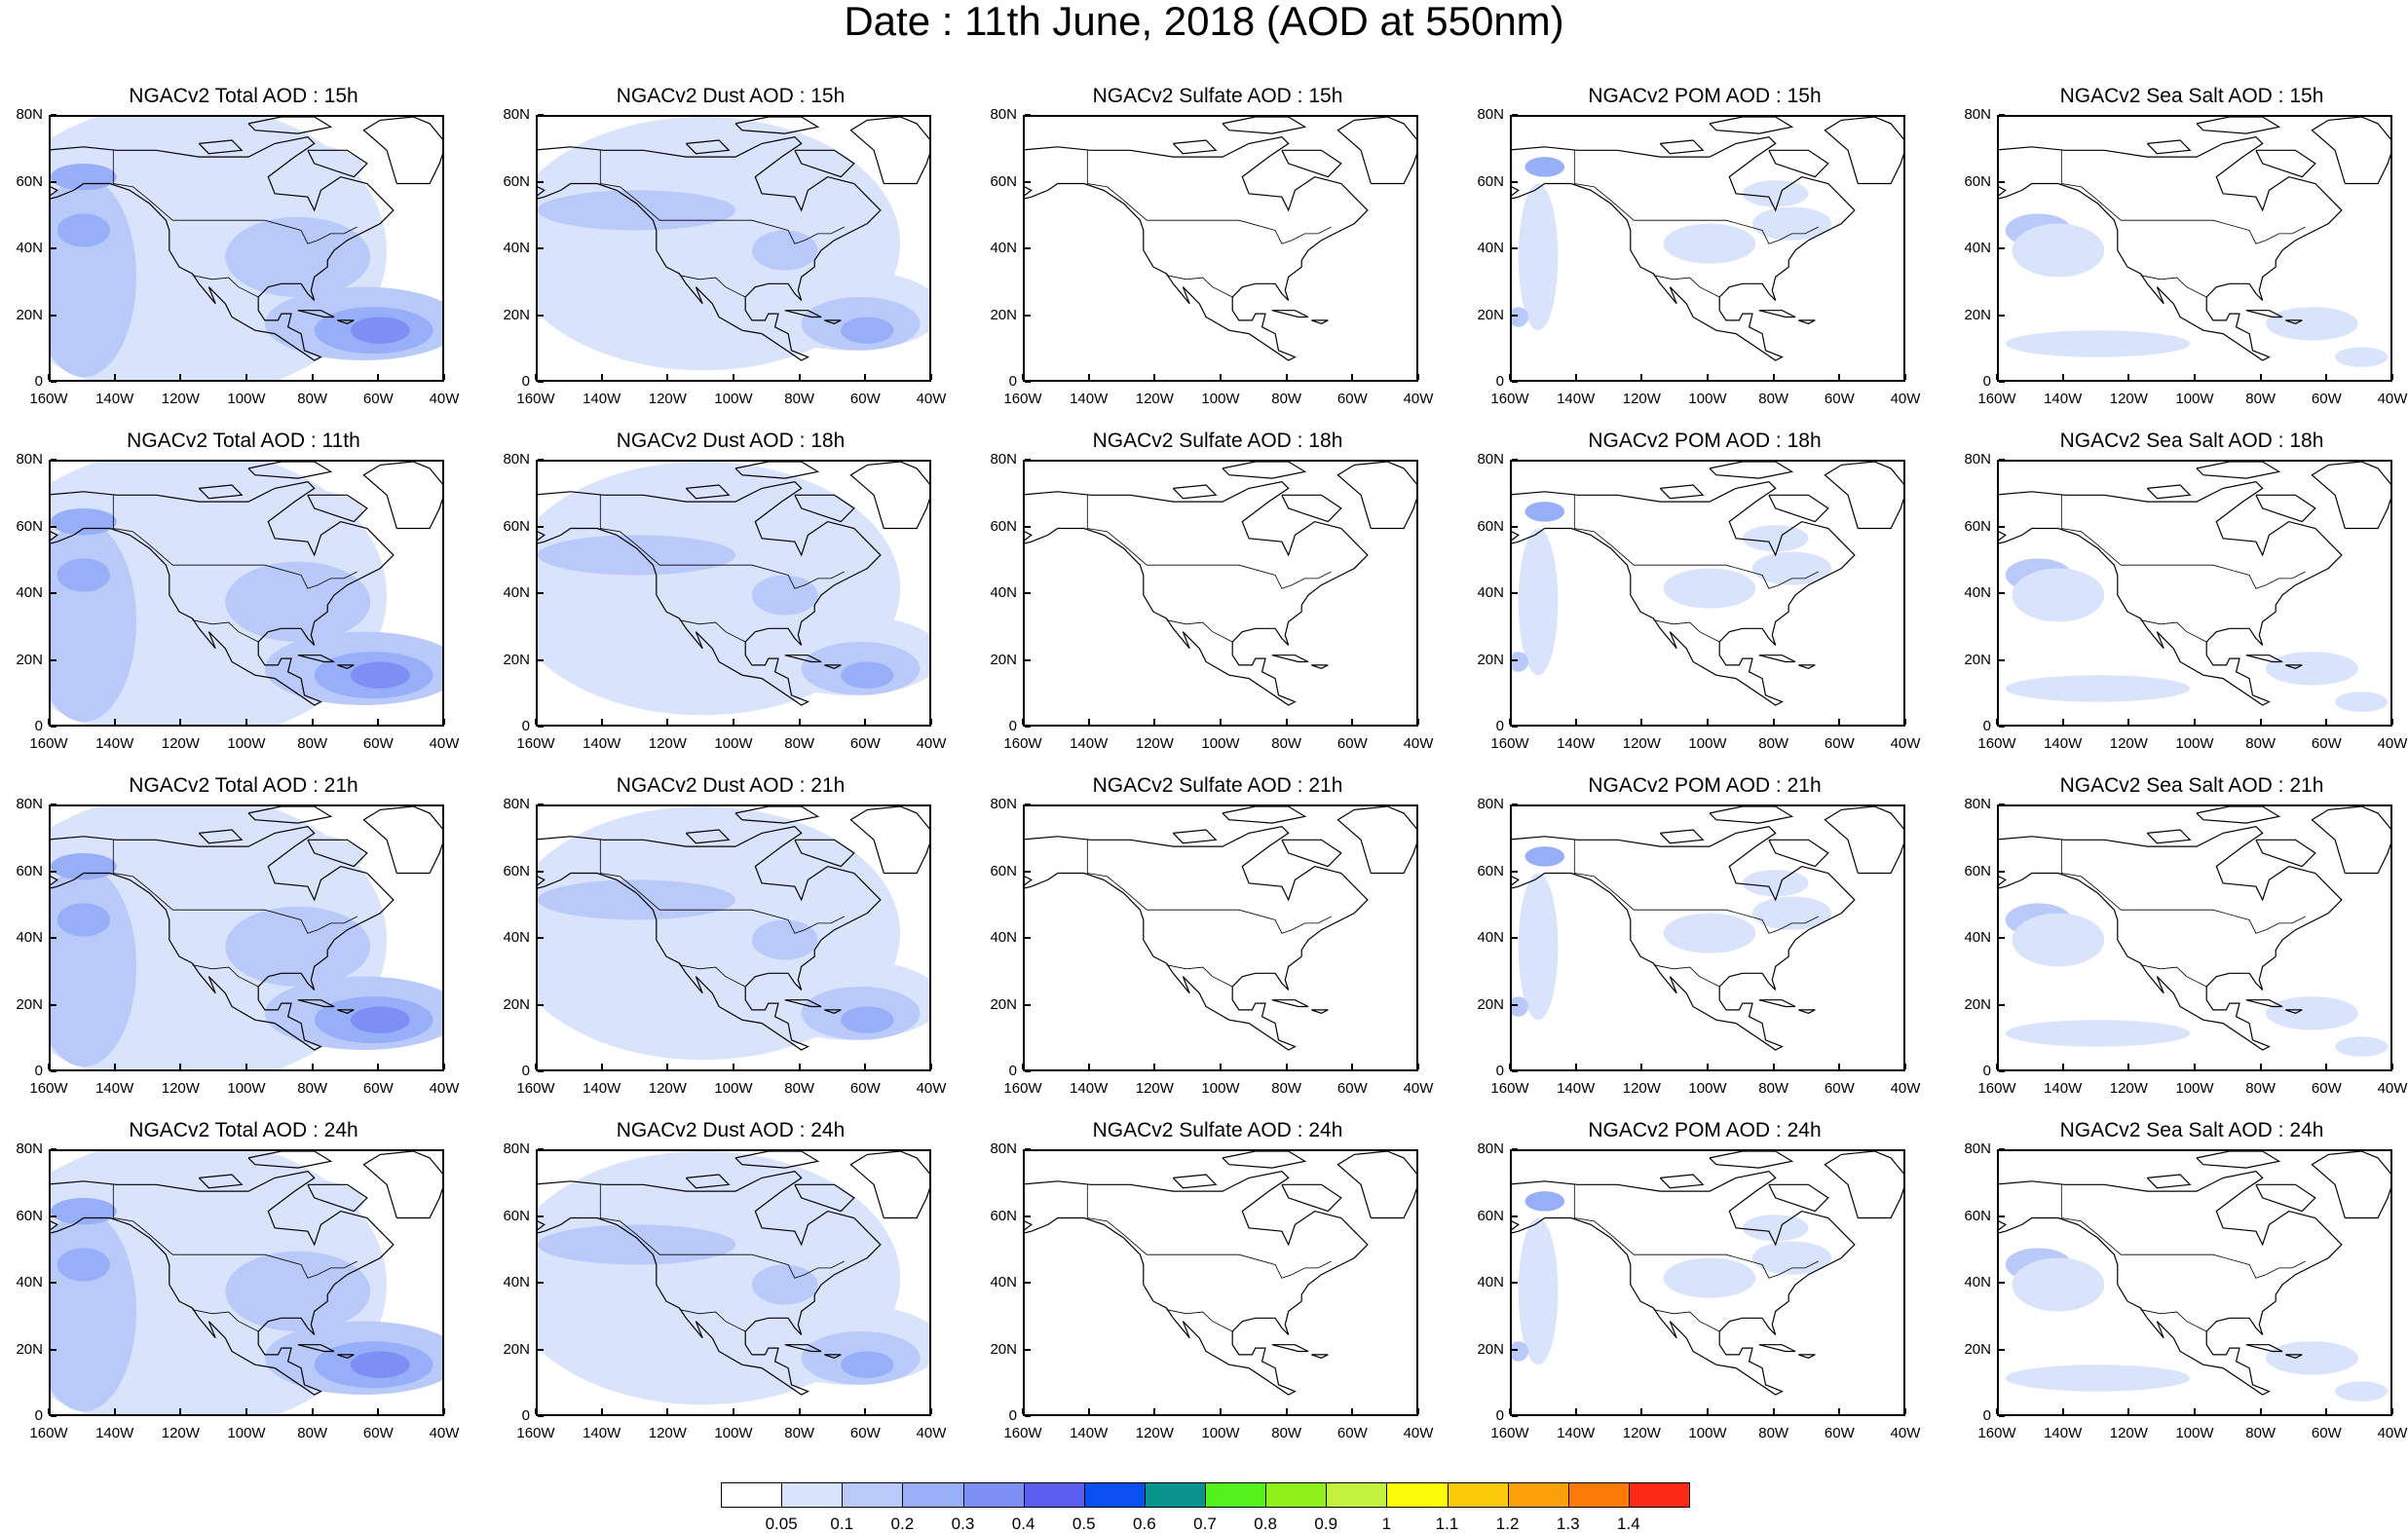 The width and height of the screenshot is (2408, 1533). Describe the element at coordinates (1659, 1495) in the screenshot. I see `colorbar-swatch` at that location.